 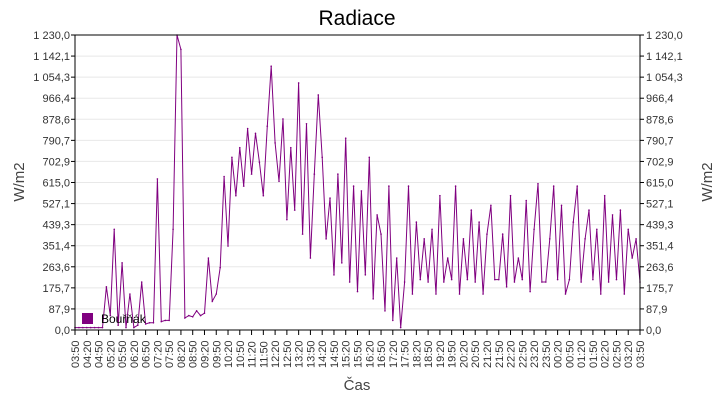 I want to click on x-tick-label: 07:20, so click(x=158, y=354).